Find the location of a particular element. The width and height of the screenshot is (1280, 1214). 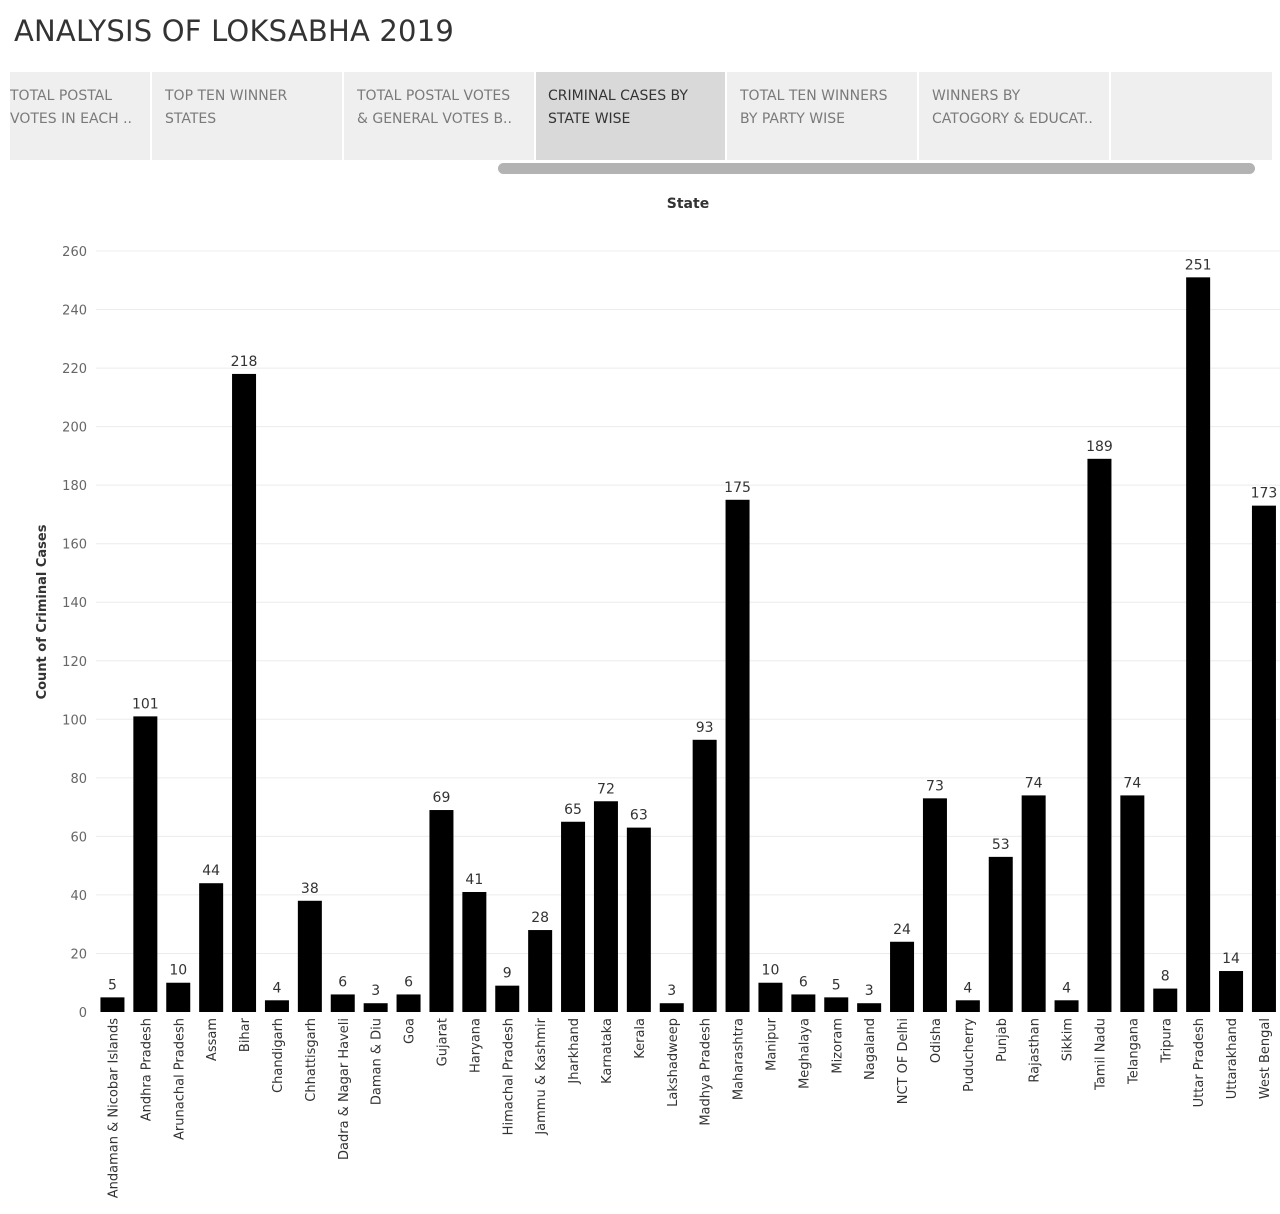

bar-value-label: 93 is located at coordinates (705, 728).